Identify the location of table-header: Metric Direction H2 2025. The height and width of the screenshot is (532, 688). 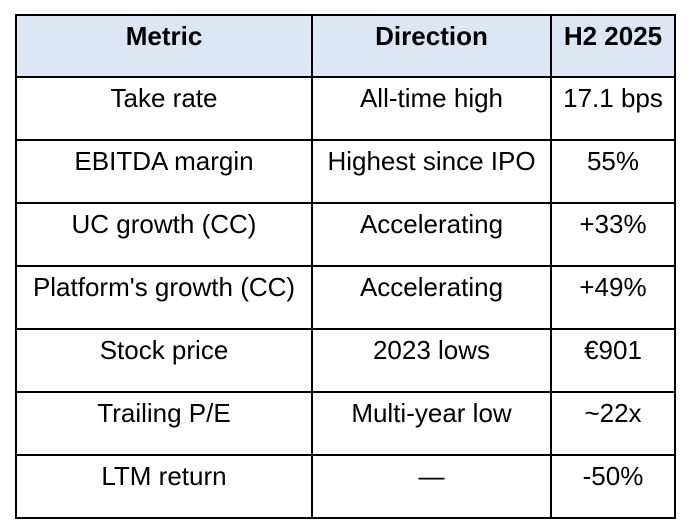
(345, 46).